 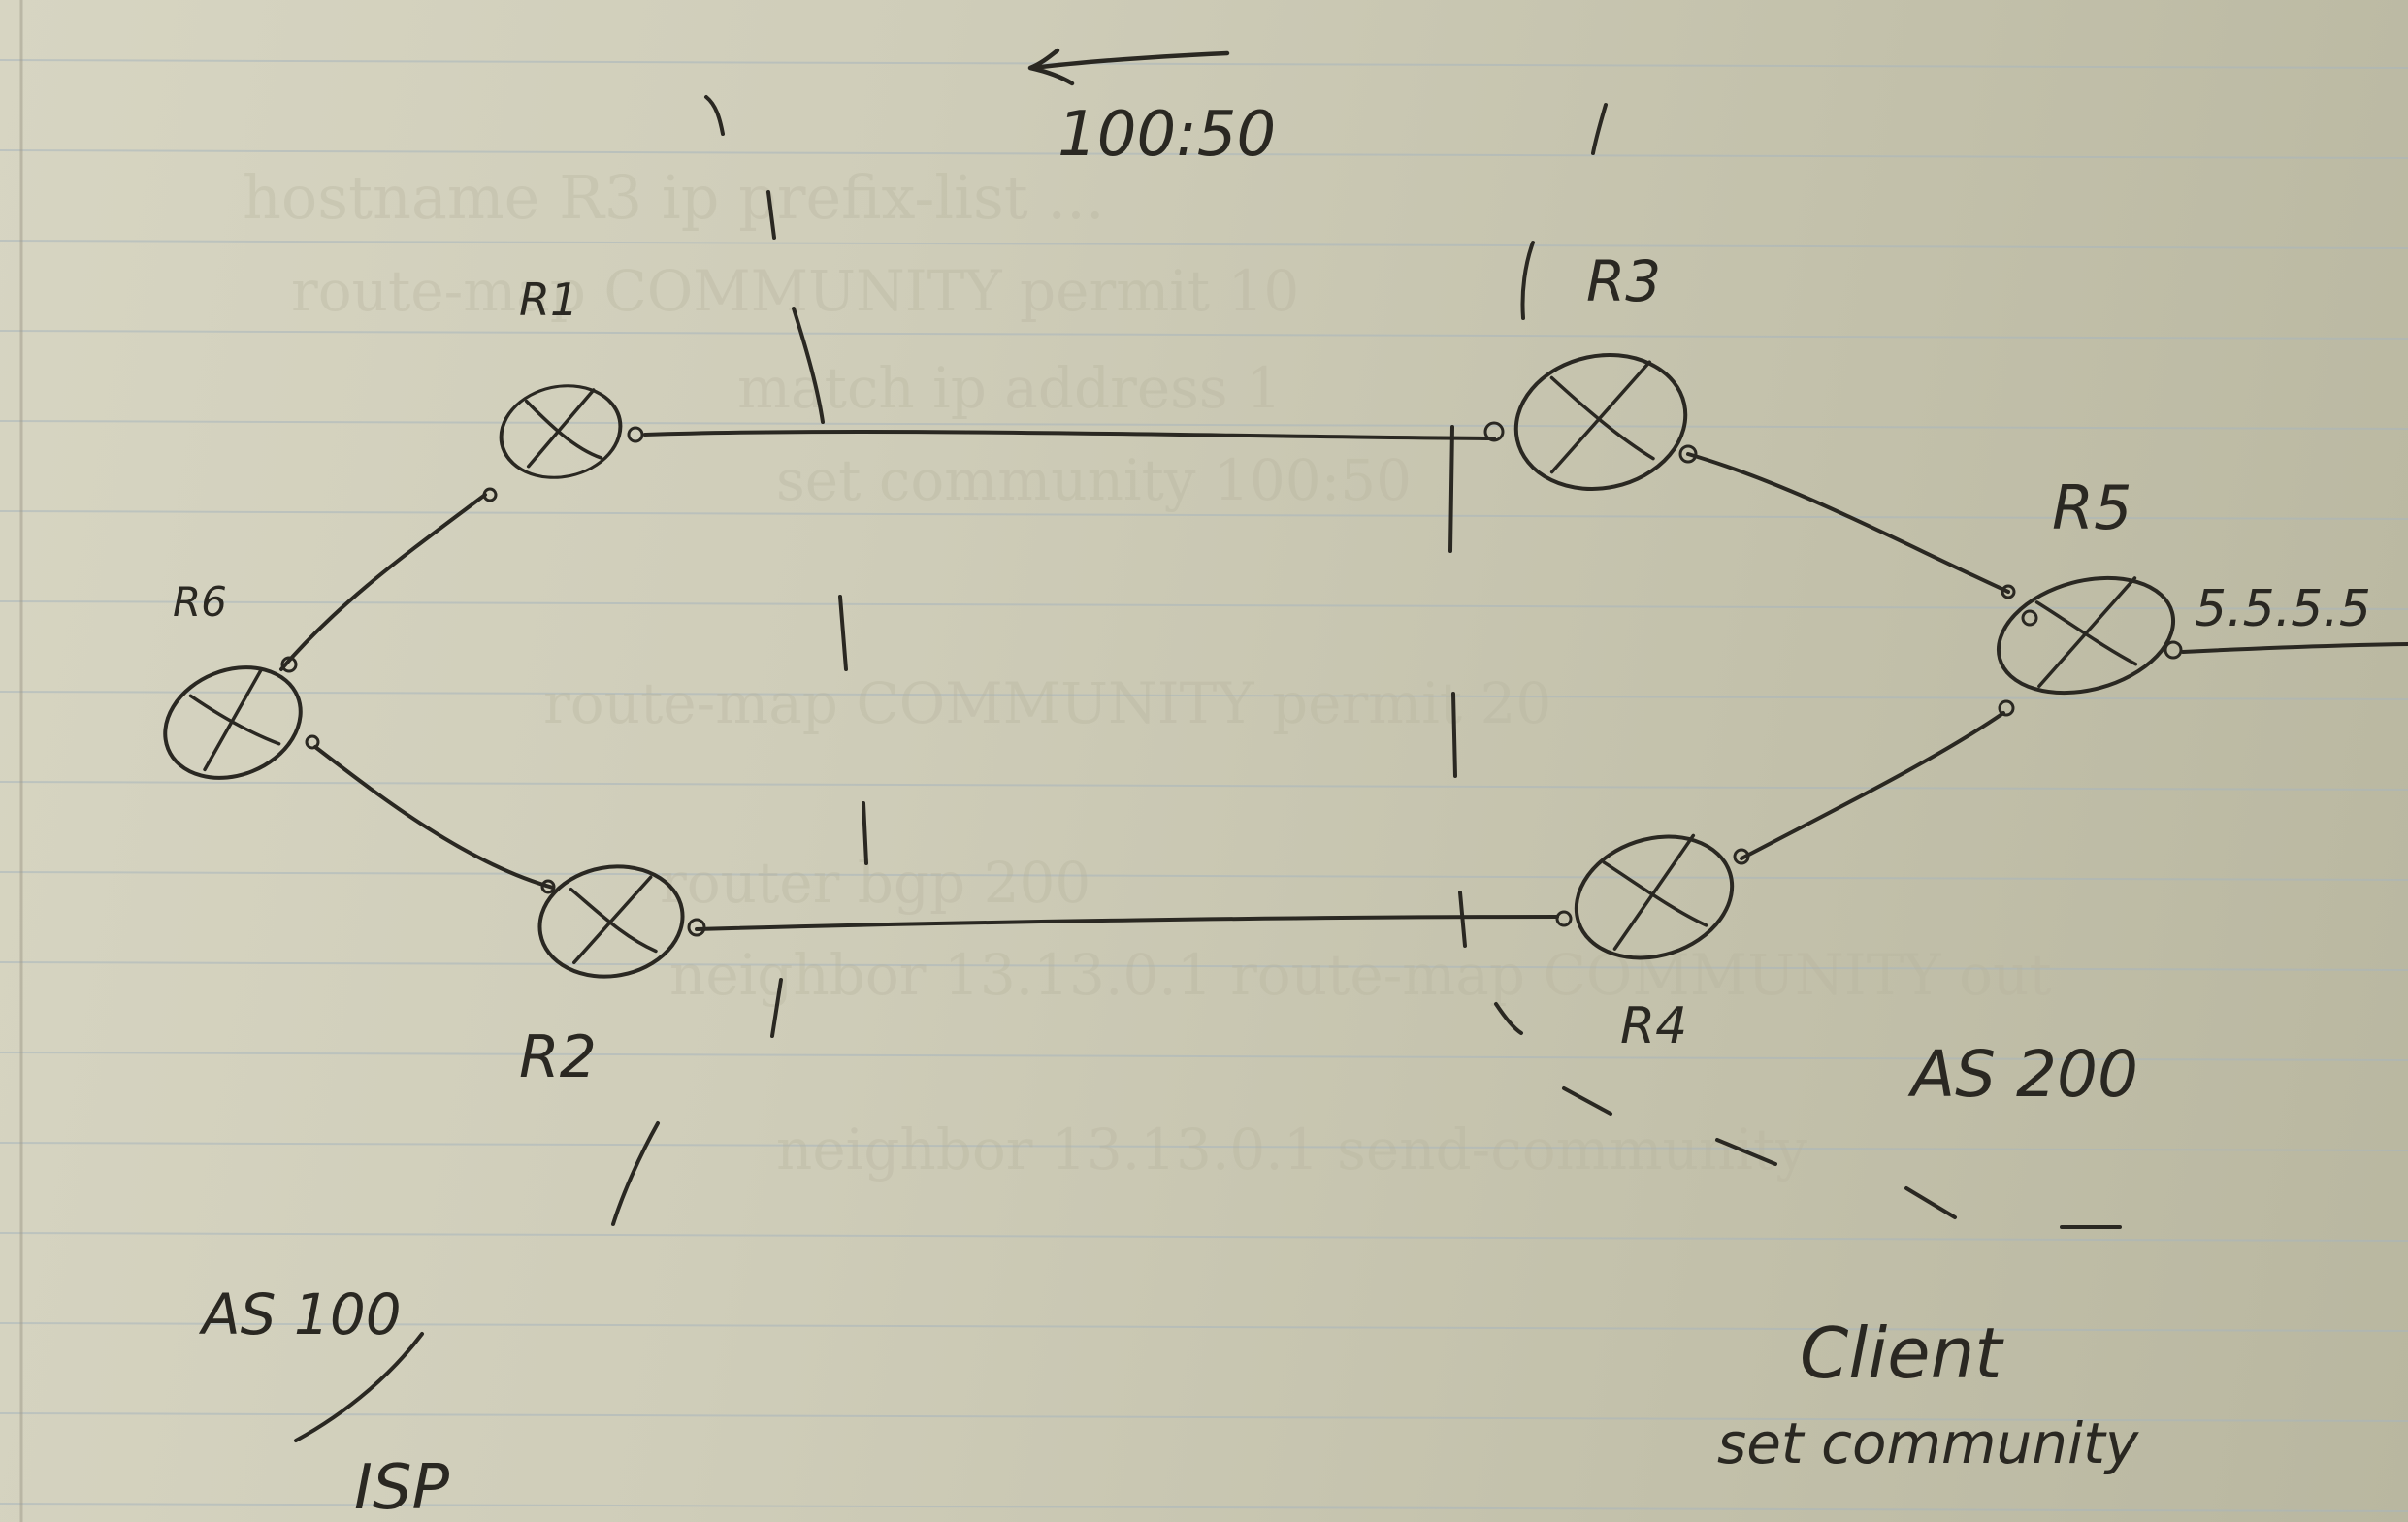 What do you see at coordinates (1928, 1443) in the screenshot?
I see `client-action-label: set community` at bounding box center [1928, 1443].